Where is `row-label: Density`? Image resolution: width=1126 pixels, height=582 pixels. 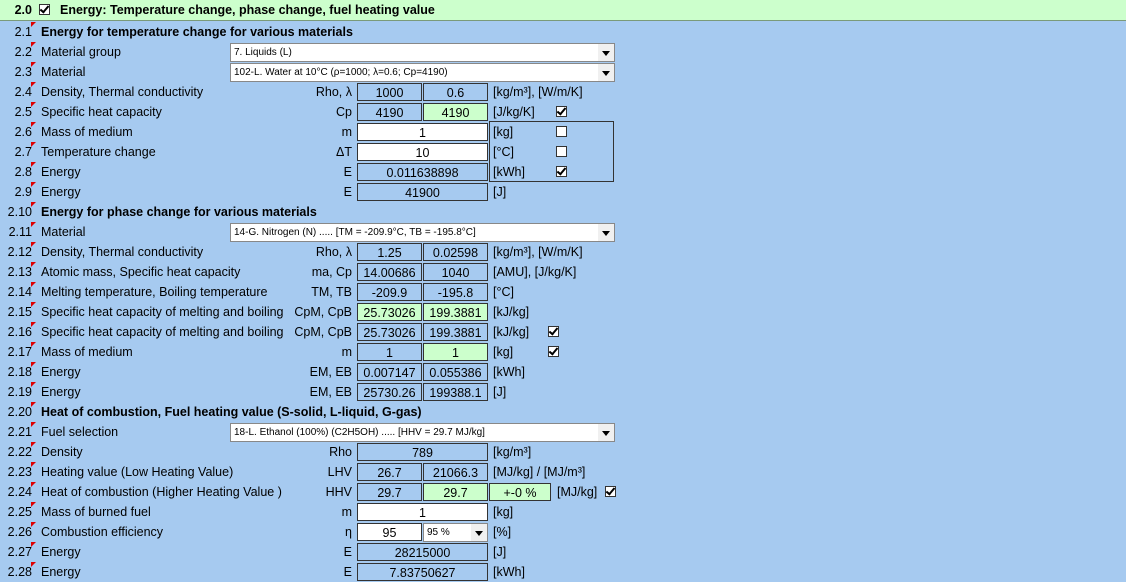
row-label: Density is located at coordinates (62, 452).